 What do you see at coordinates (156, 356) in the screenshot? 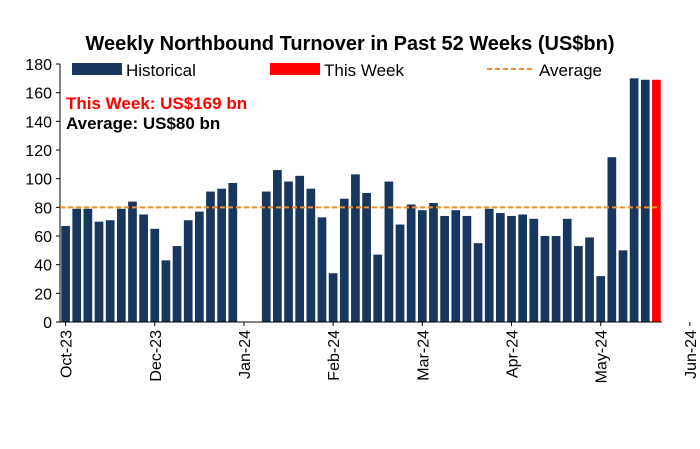
I see `x-tick-label: Dec-23` at bounding box center [156, 356].